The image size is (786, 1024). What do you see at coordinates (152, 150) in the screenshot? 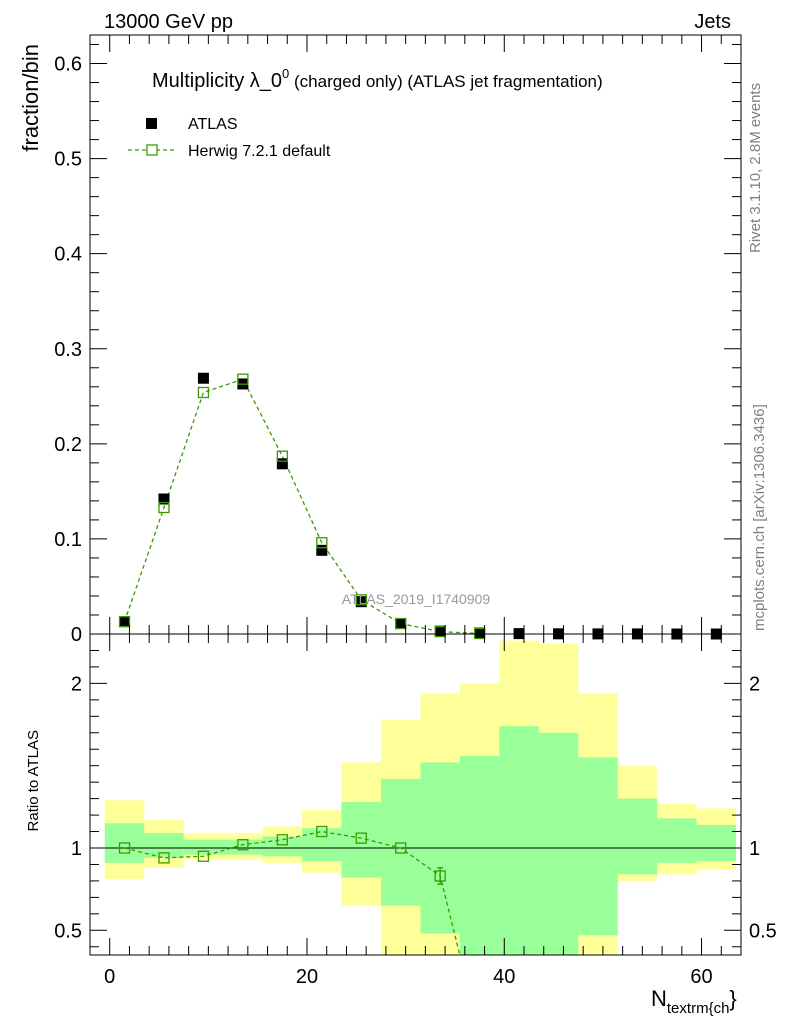
I see `legend-herwig-marker` at bounding box center [152, 150].